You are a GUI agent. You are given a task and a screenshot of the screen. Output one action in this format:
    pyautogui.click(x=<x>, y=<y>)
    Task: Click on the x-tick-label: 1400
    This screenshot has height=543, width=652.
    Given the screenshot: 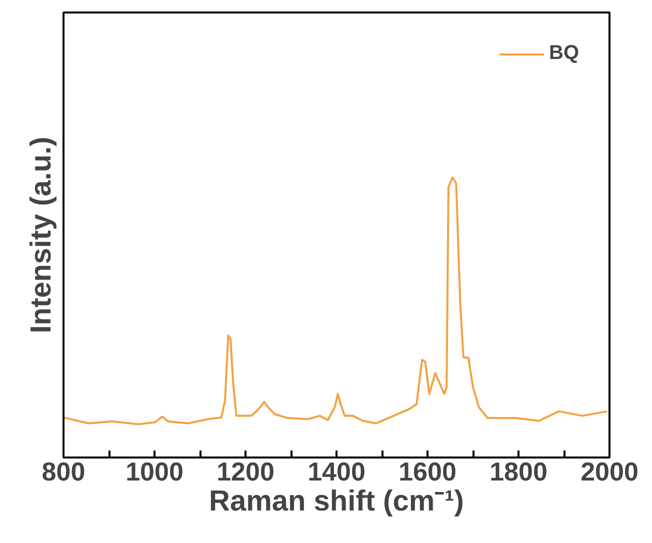 What is the action you would take?
    pyautogui.click(x=337, y=471)
    